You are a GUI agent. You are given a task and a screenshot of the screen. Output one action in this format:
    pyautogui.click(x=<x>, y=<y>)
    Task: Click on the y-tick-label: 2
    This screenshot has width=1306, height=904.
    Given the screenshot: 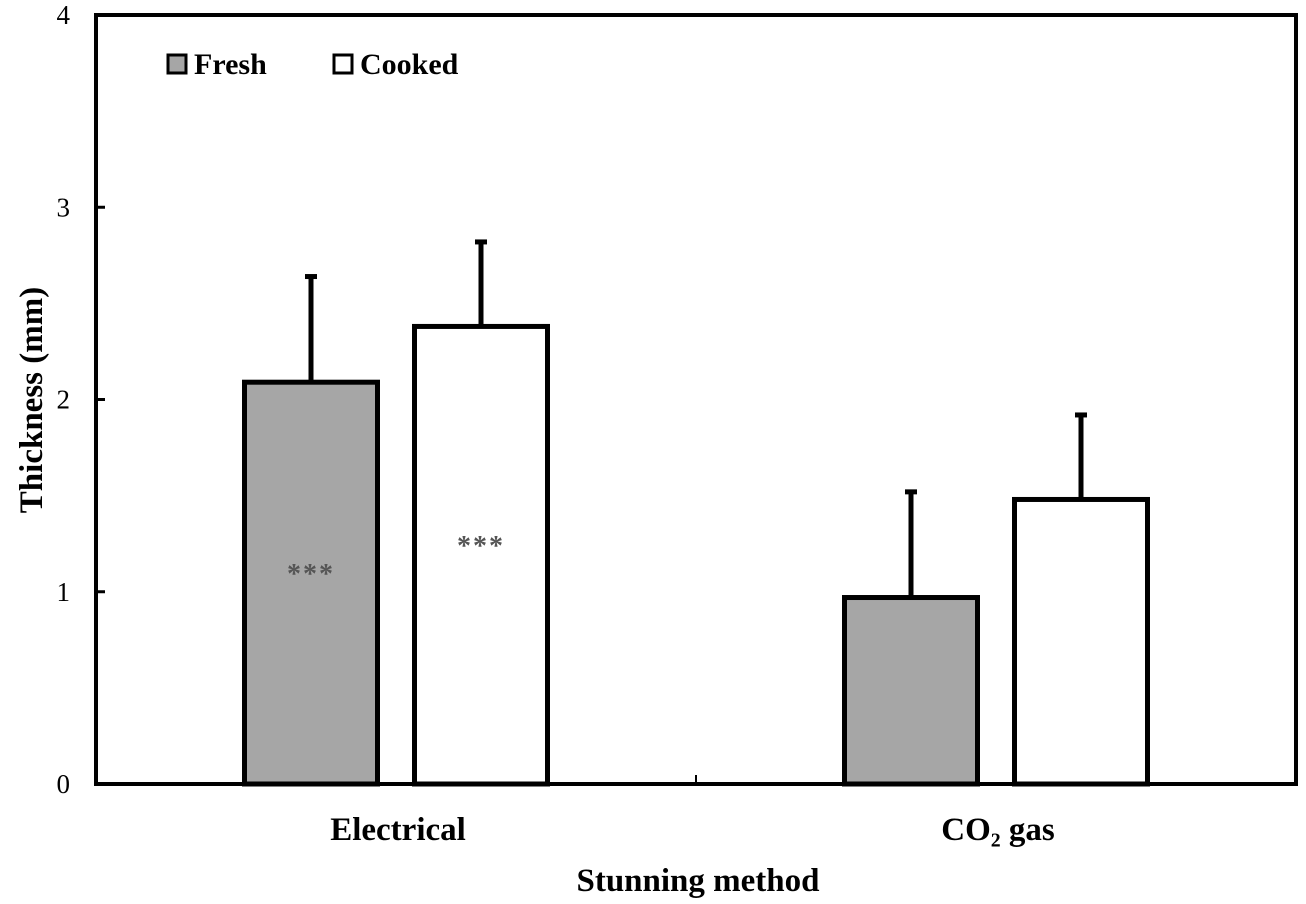 What is the action you would take?
    pyautogui.click(x=64, y=400)
    